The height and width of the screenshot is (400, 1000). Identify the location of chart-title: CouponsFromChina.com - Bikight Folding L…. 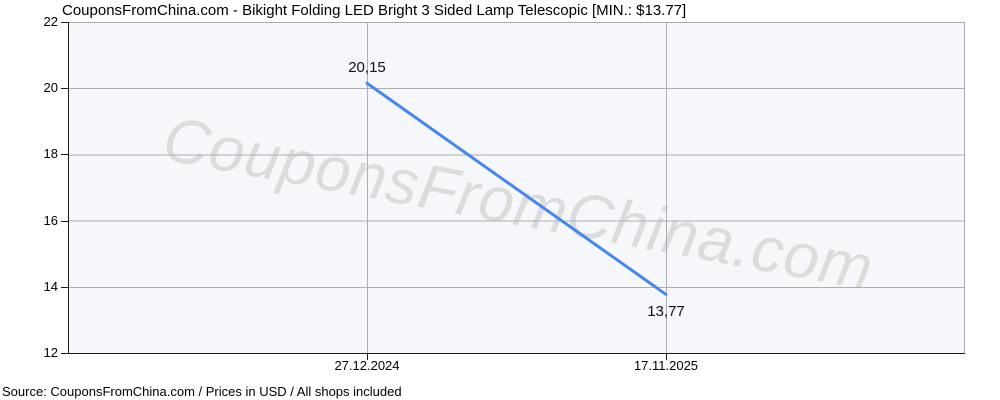
(374, 10).